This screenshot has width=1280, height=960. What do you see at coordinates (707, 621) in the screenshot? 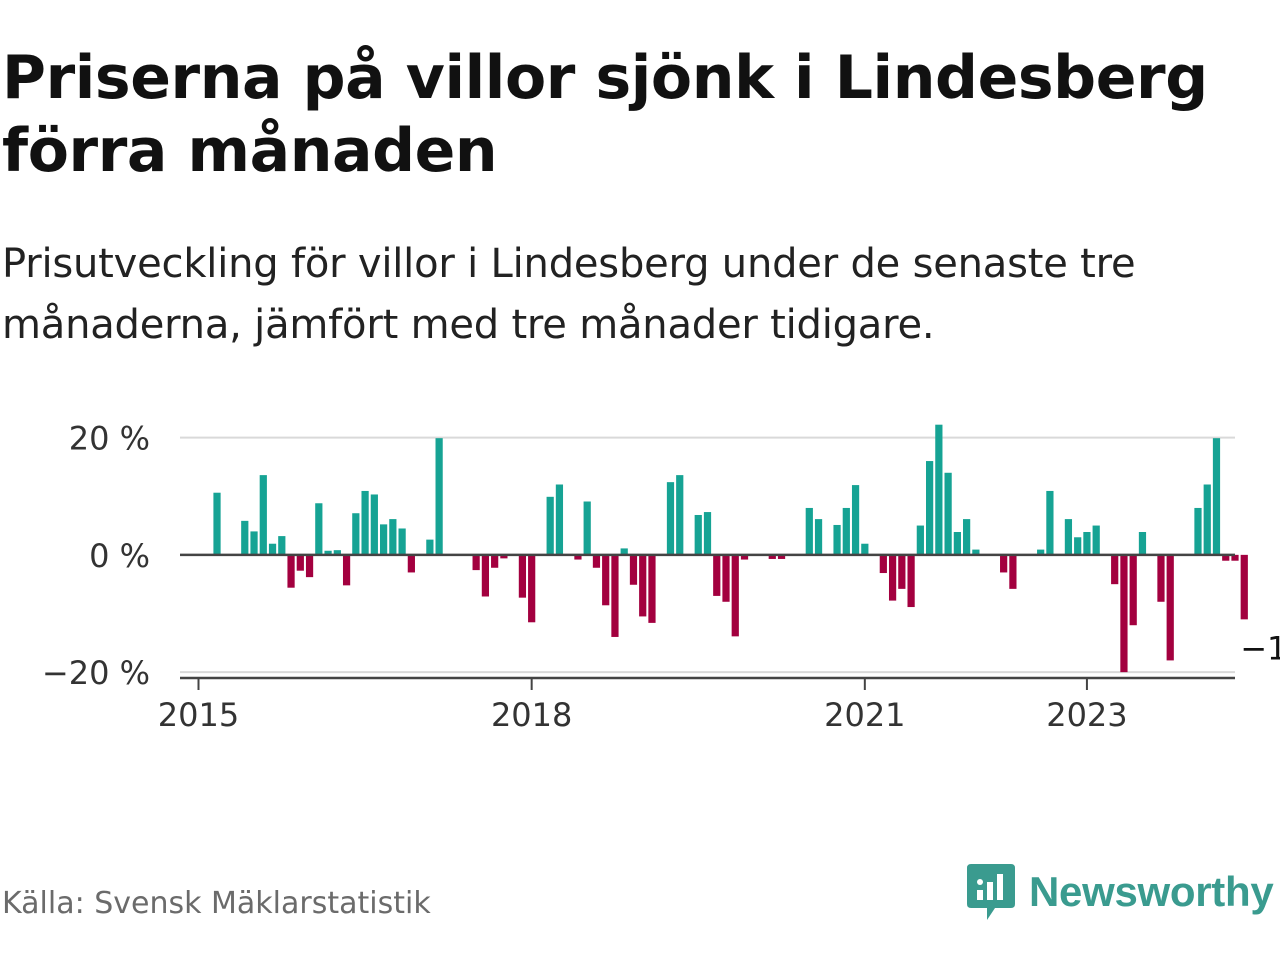
I see `axes` at bounding box center [707, 621].